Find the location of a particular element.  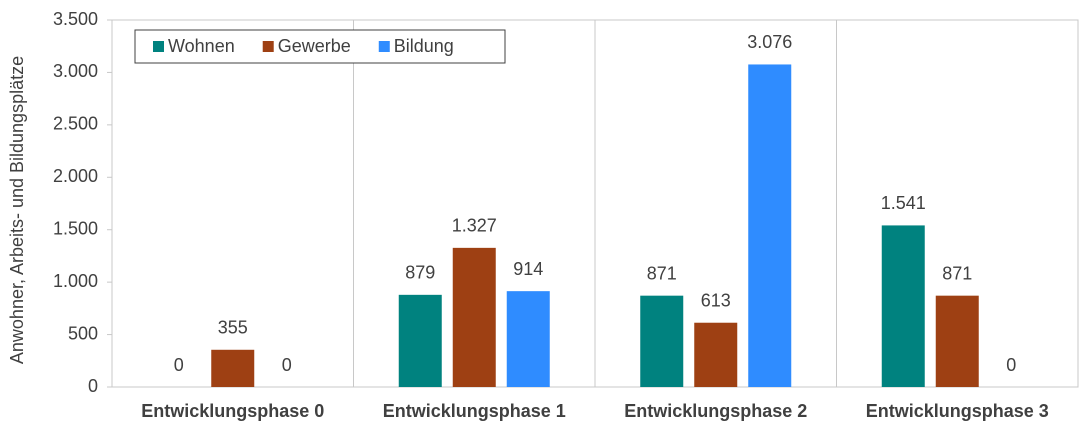

y-tick-label: 1.000 is located at coordinates (75, 281).